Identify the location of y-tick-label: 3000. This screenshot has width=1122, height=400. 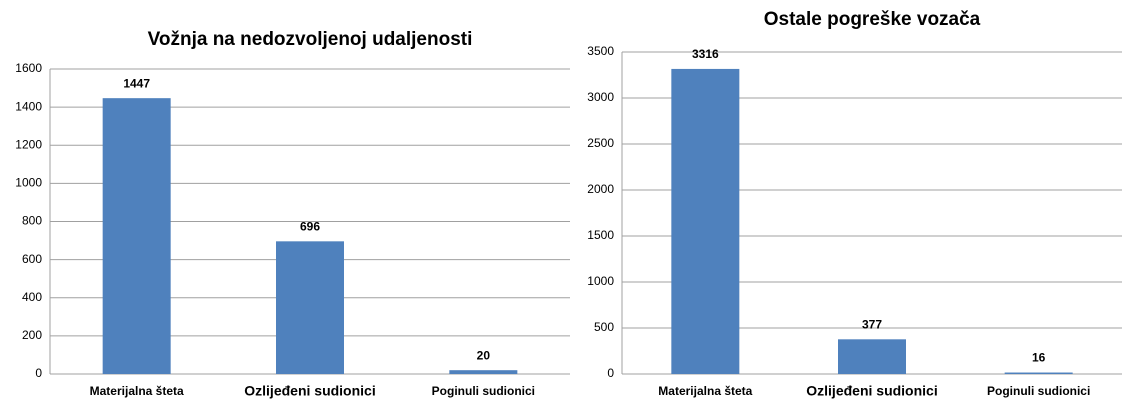
(600, 97).